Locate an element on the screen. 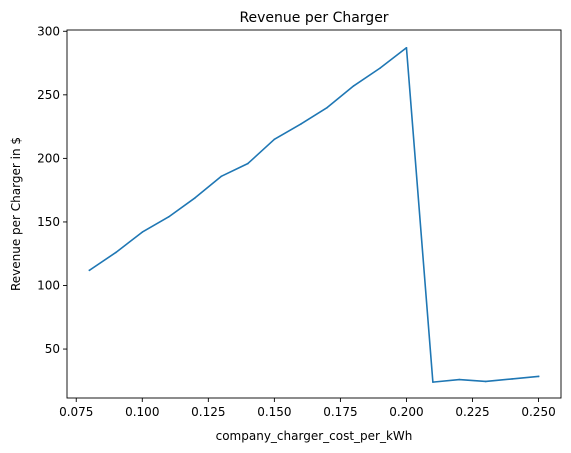  x-tick-label: 0.150 is located at coordinates (274, 412).